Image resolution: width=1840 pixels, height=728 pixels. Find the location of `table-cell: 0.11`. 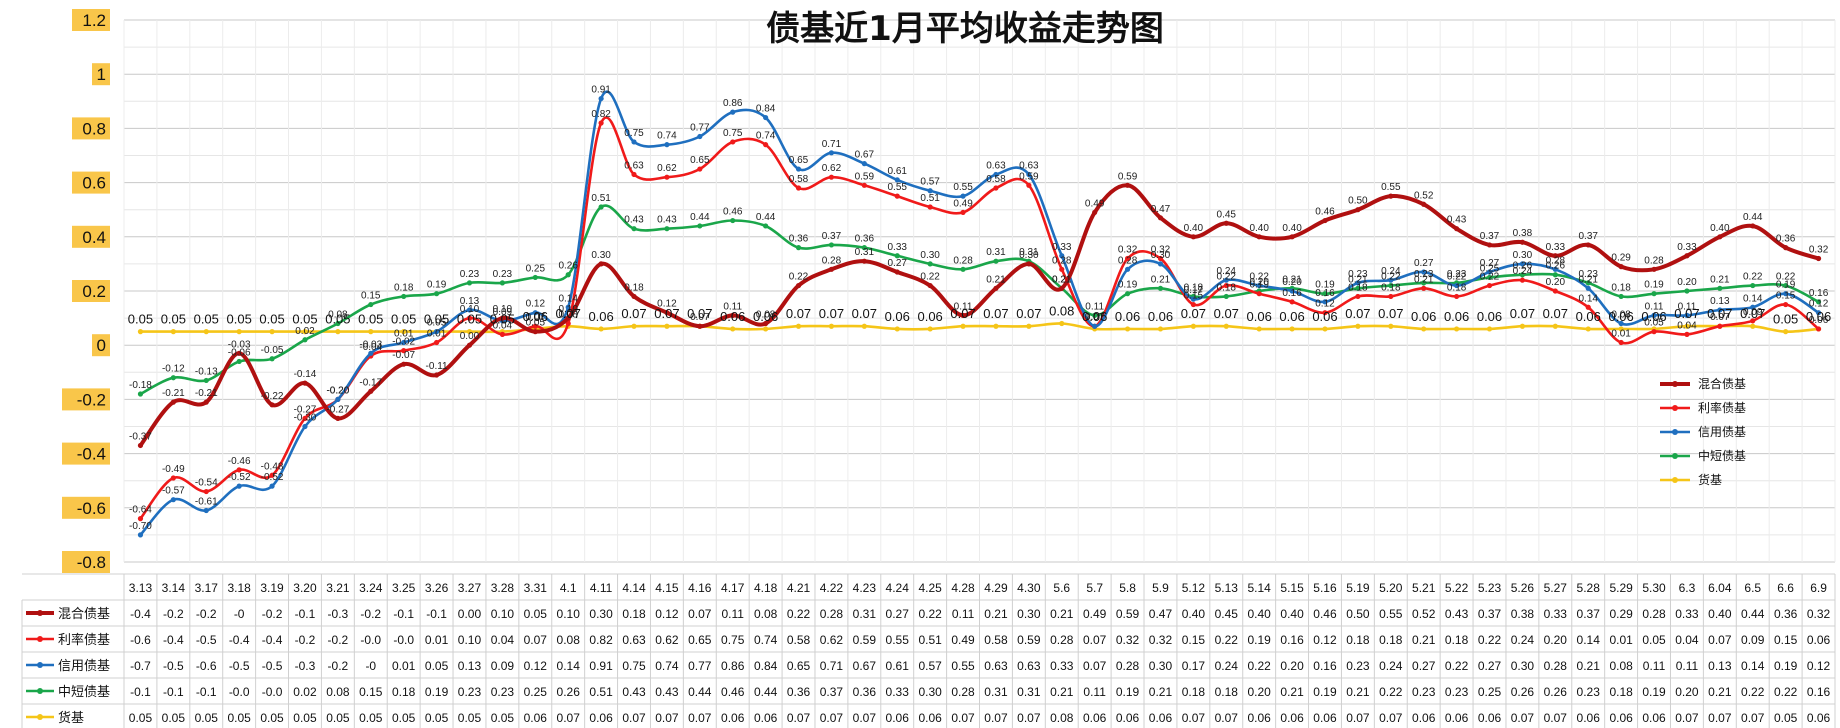

table-cell: 0.11 is located at coordinates (732, 614).